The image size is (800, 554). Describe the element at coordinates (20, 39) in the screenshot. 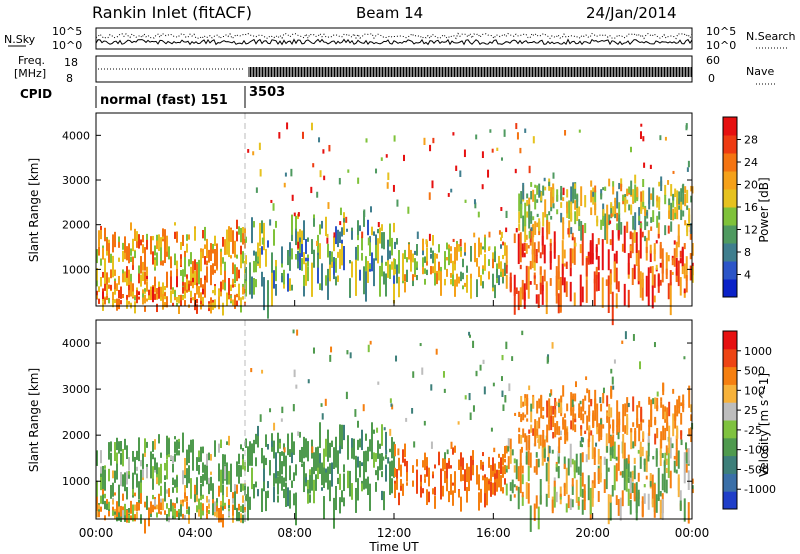

I see `nsky-label: N.Sky` at that location.